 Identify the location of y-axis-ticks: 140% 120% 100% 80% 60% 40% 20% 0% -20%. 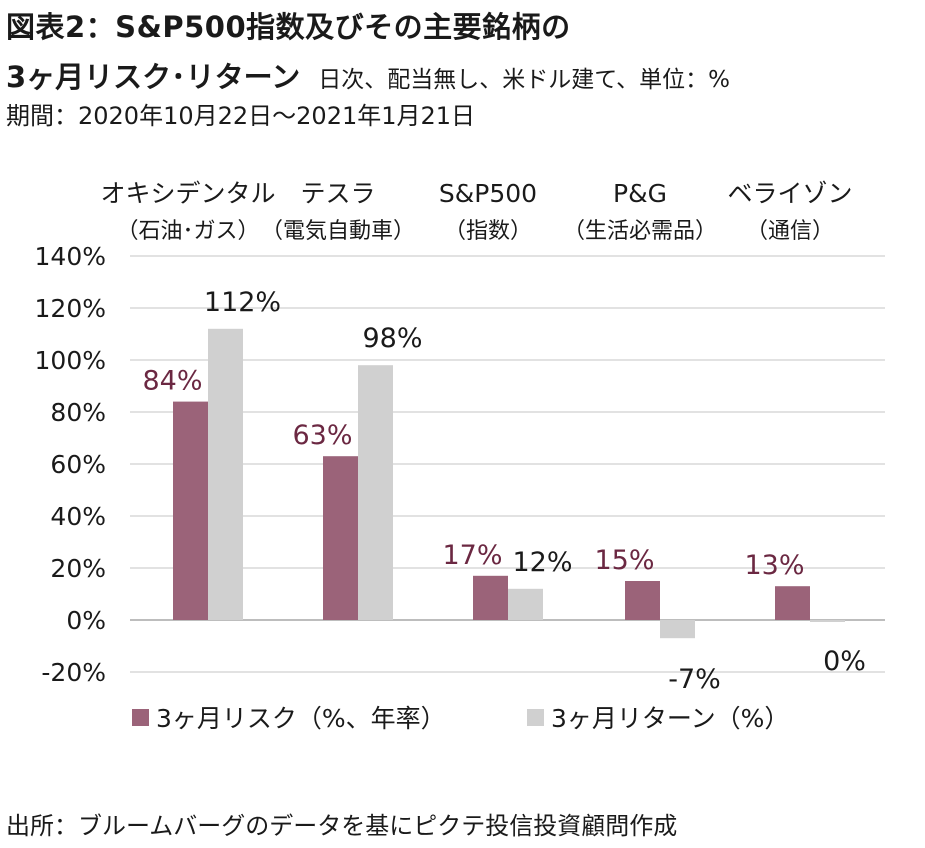
(70, 464).